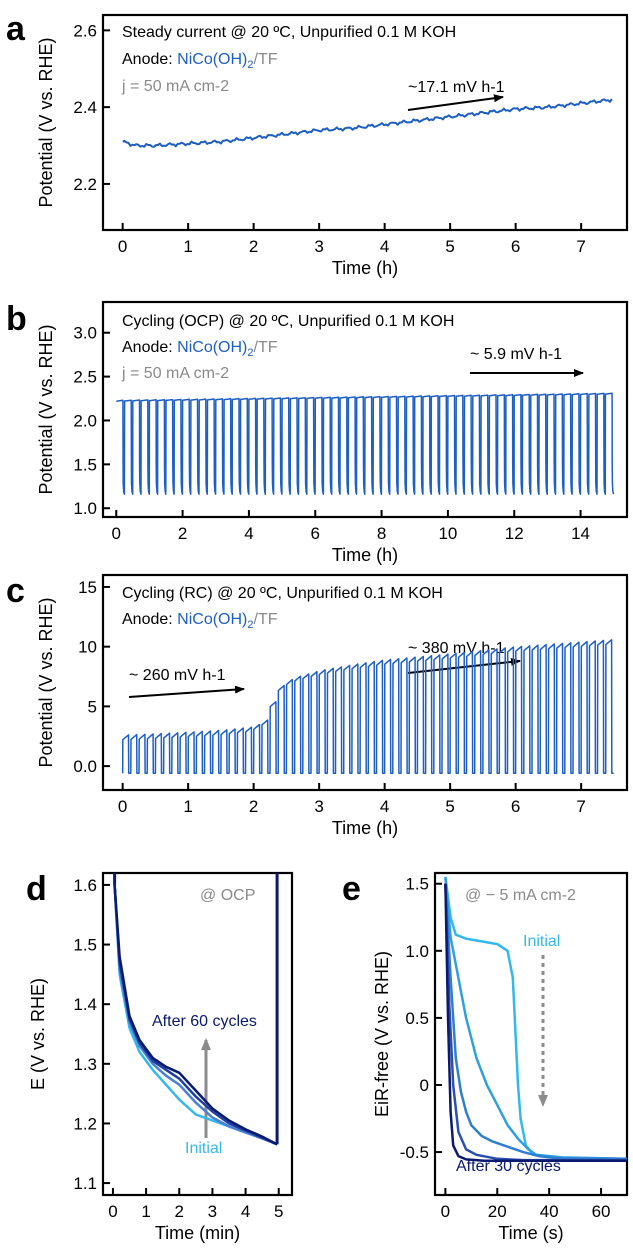  I want to click on y-tick-label: 1.0, so click(417, 951).